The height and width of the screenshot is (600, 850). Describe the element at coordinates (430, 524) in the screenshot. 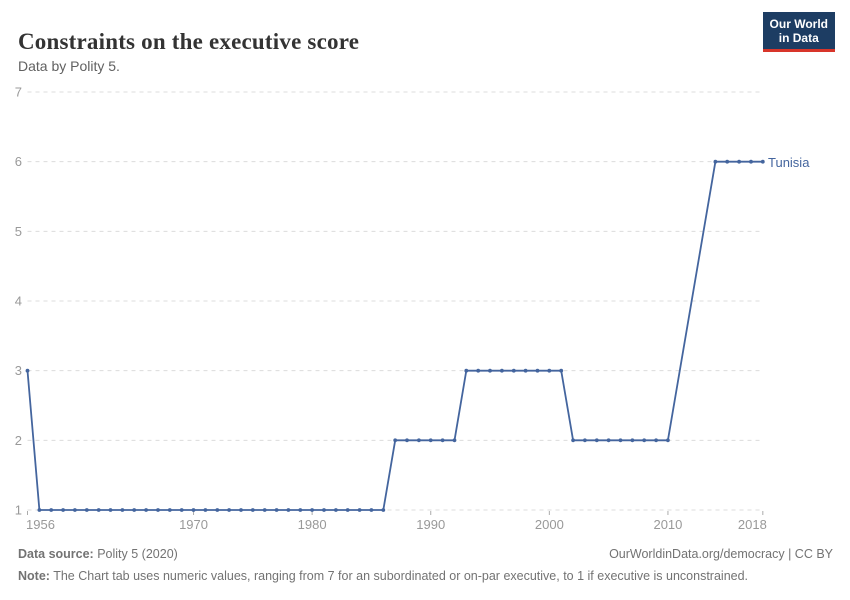

I see `x-axis-tick-label: 1990` at that location.